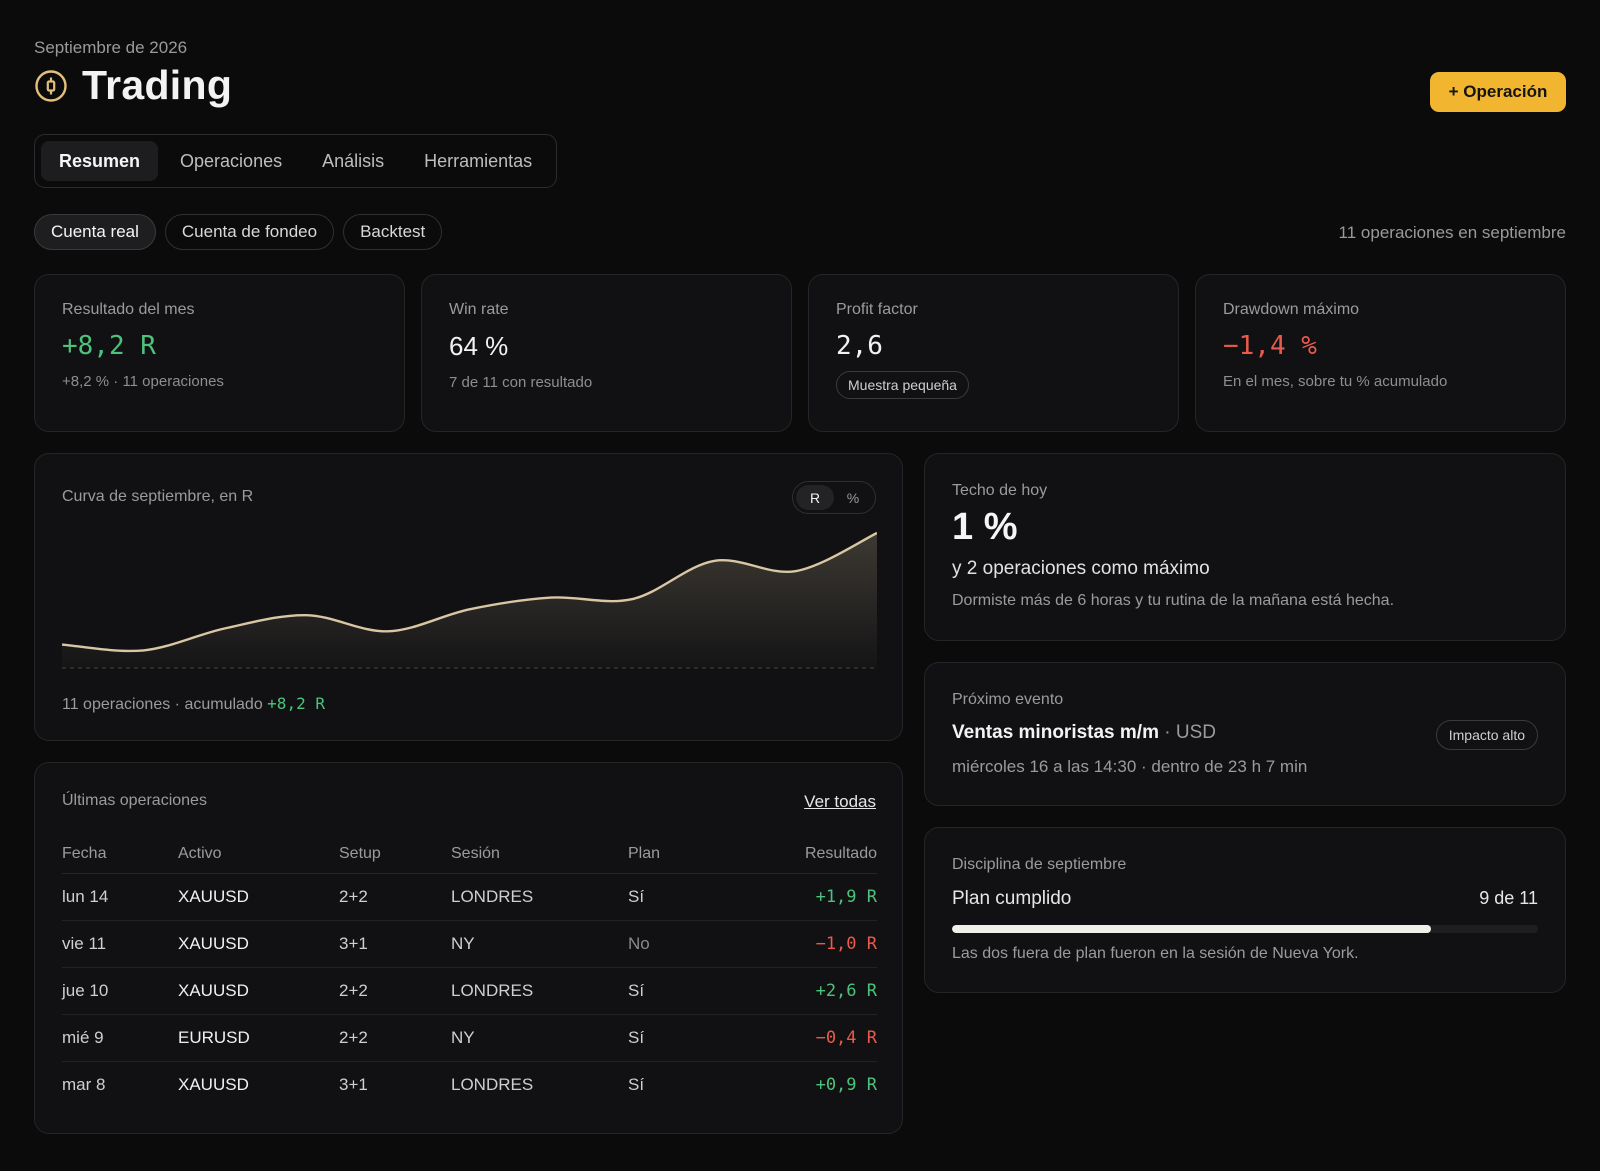 The image size is (1600, 1171). What do you see at coordinates (815, 497) in the screenshot?
I see `toggle-r: R` at bounding box center [815, 497].